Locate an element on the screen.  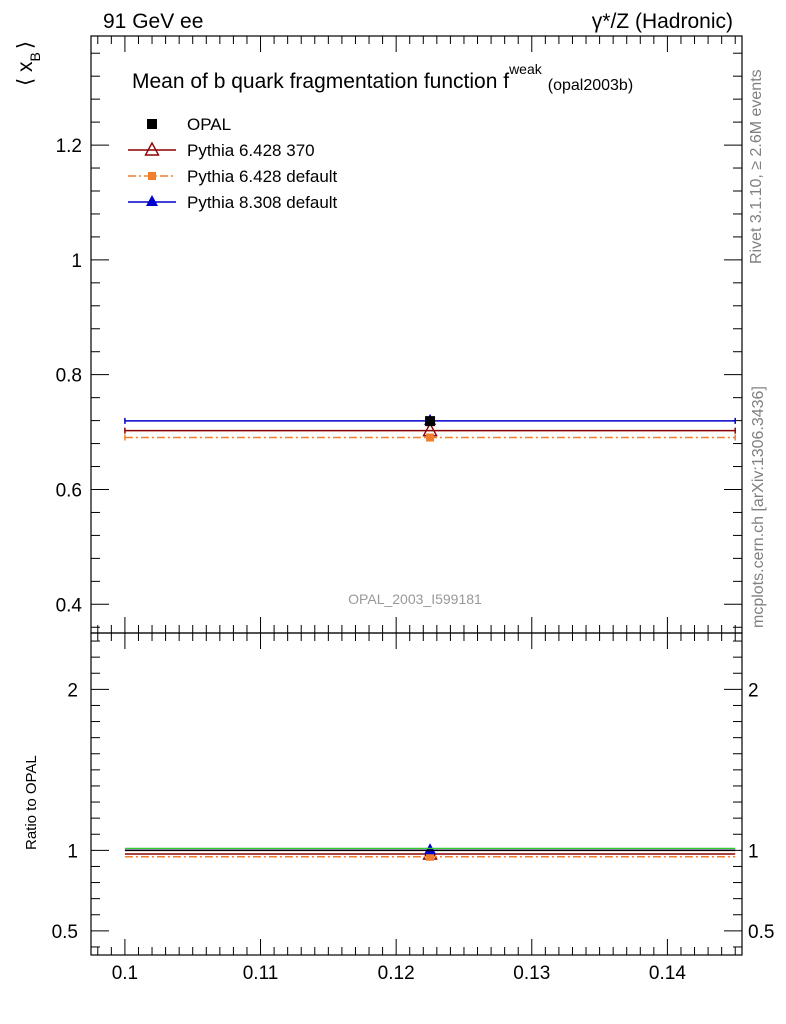
ratio-tick-label-right: 1 is located at coordinates (753, 851).